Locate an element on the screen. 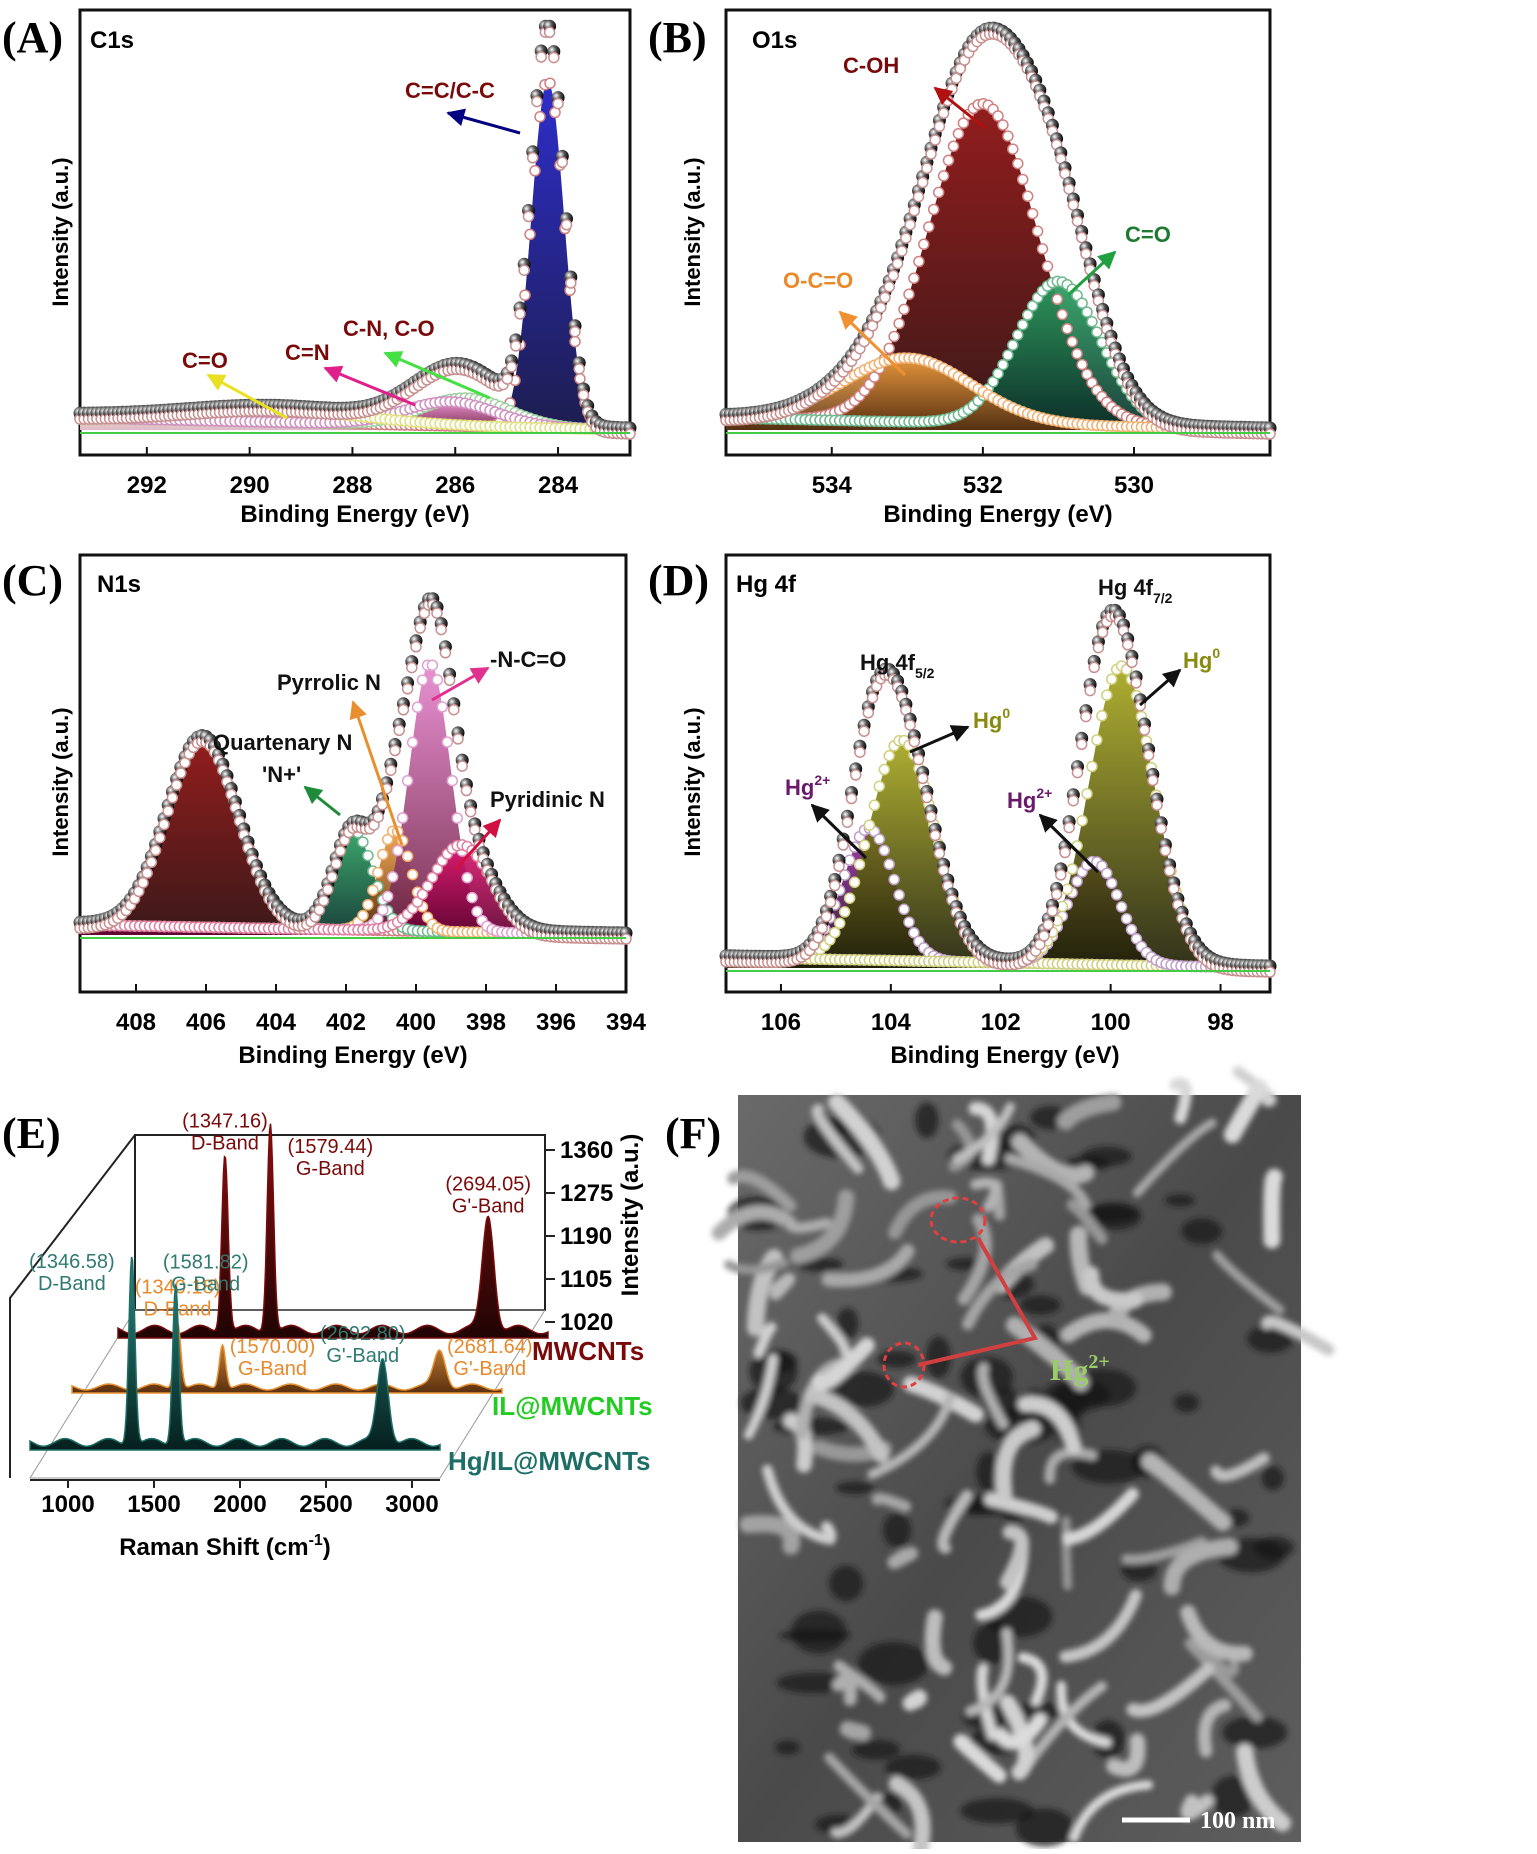 This screenshot has width=1537, height=1854. z-tick-label: 1105 is located at coordinates (586, 1279).